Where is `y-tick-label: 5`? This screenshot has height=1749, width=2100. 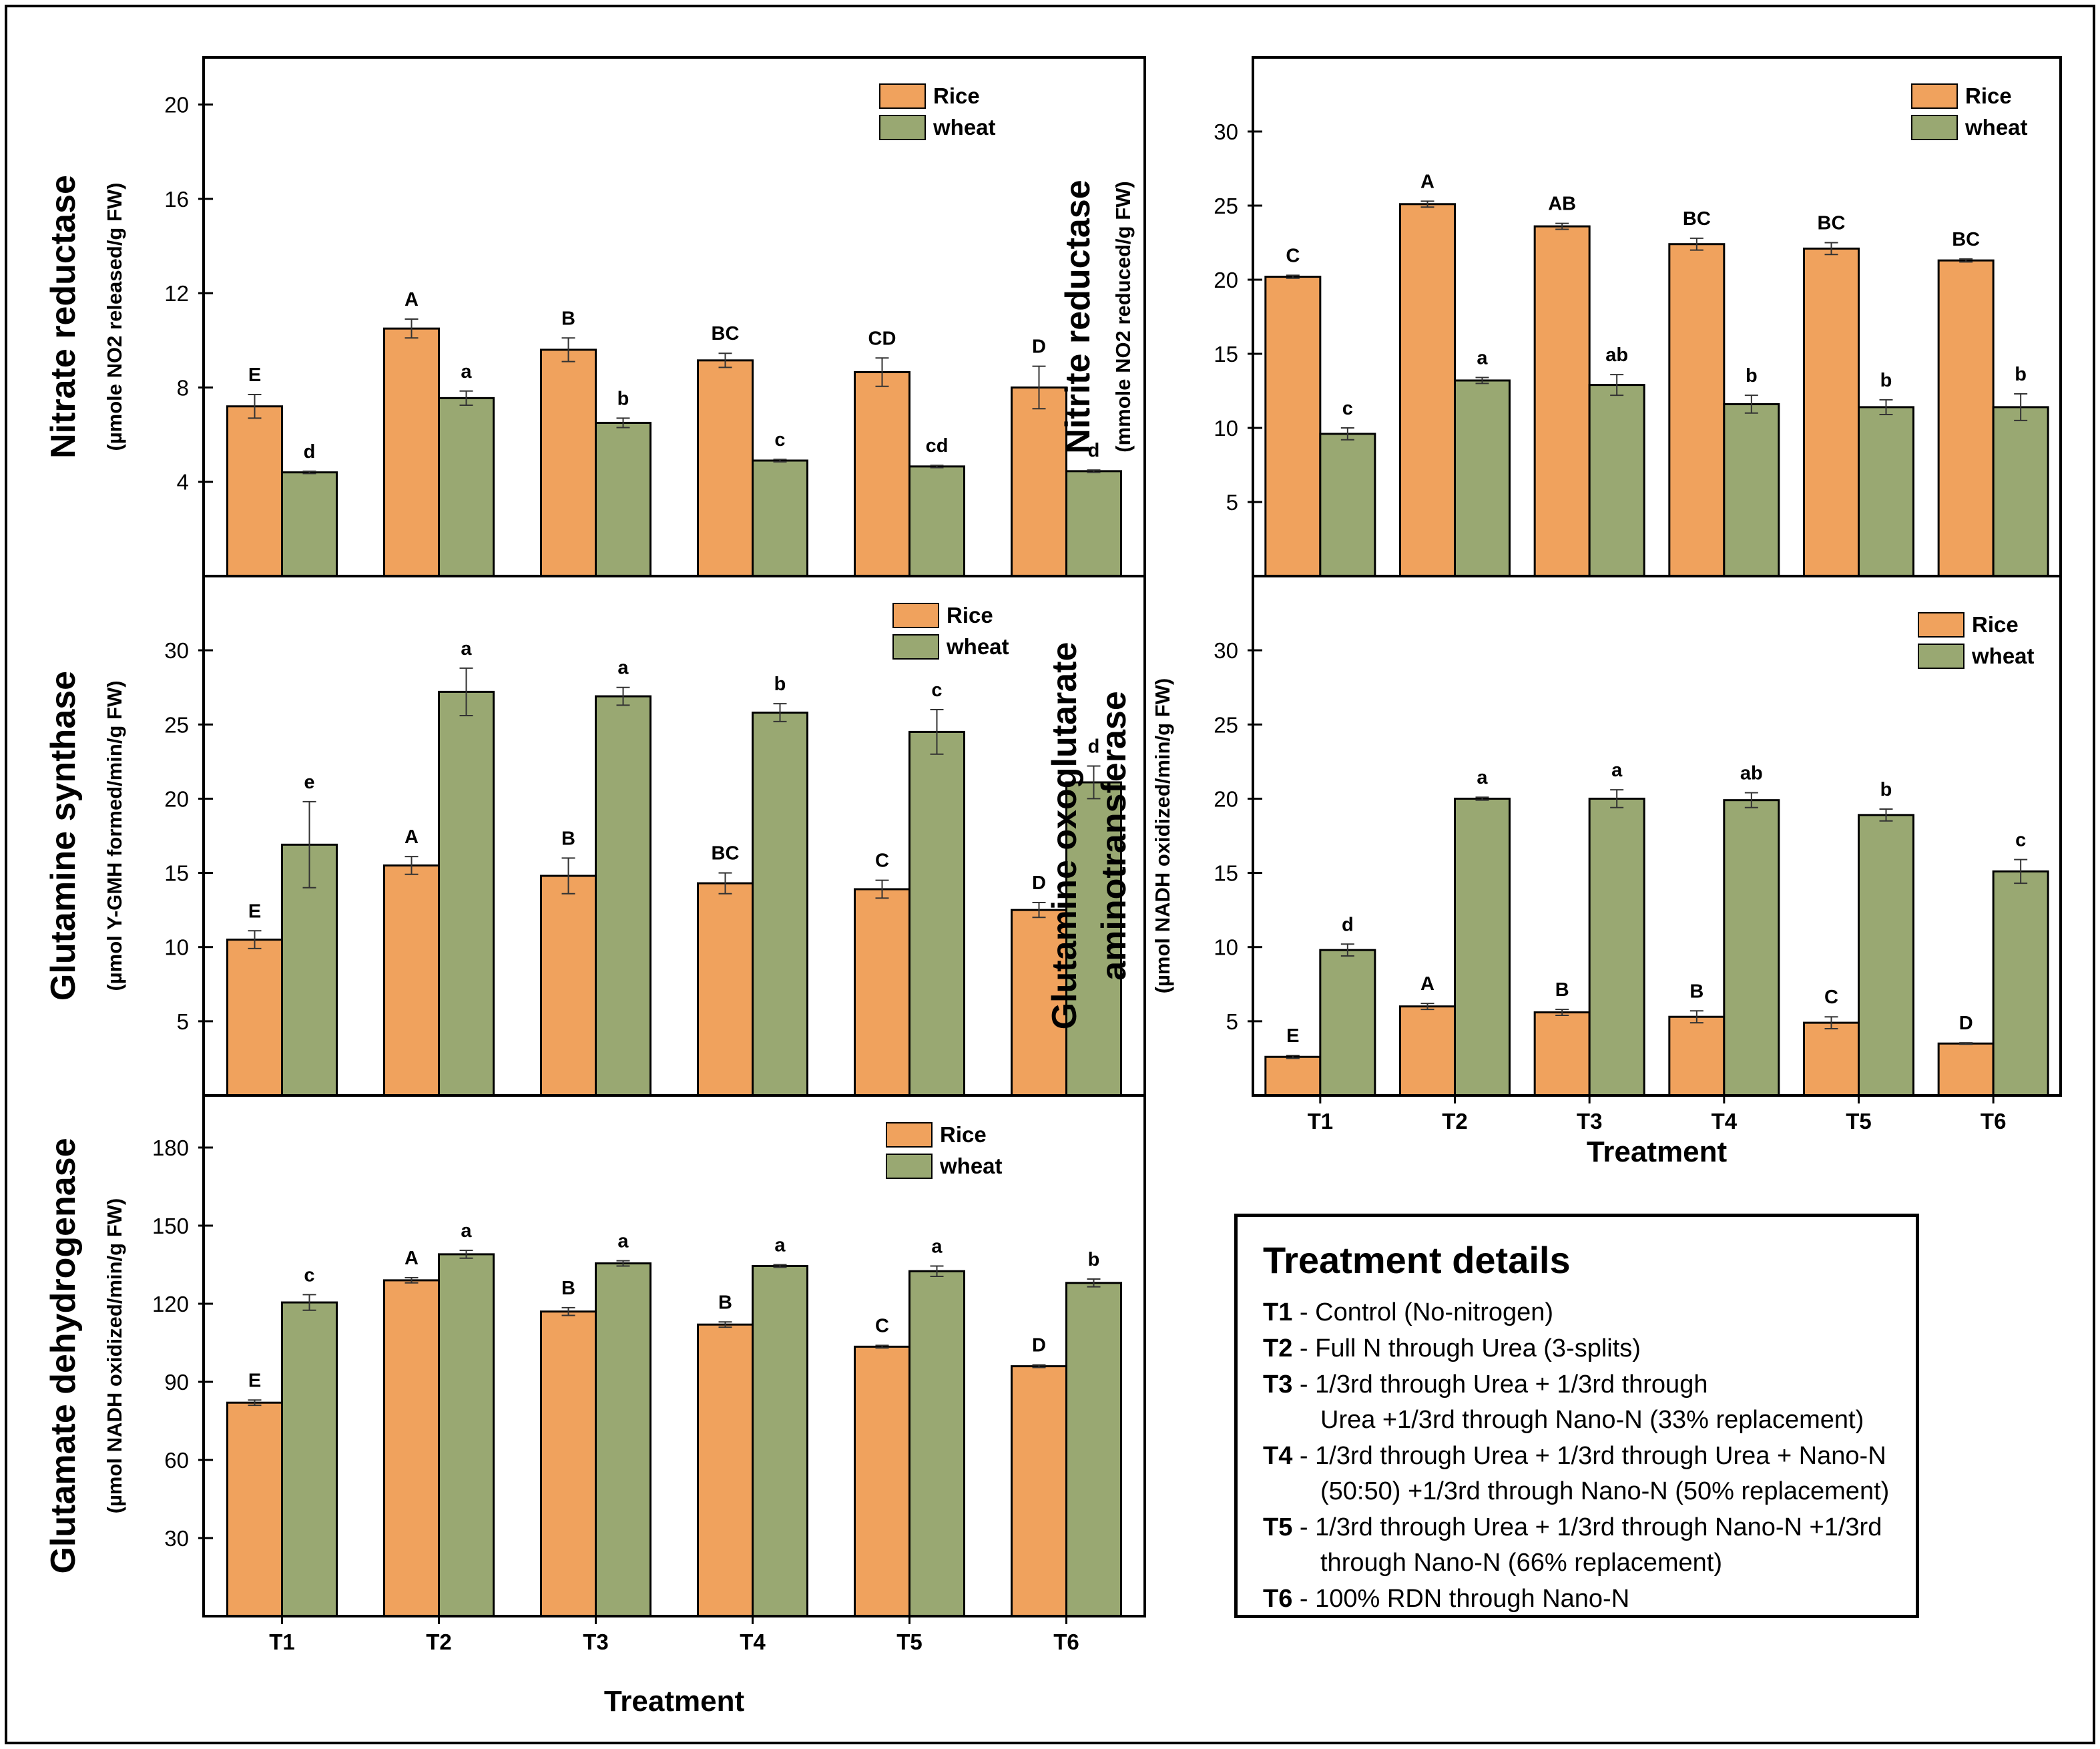 y-tick-label: 5 is located at coordinates (1232, 502).